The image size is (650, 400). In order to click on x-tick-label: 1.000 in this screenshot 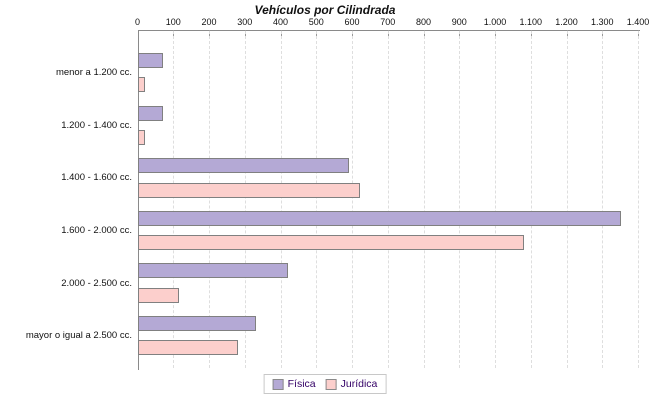, I will do `click(495, 22)`.